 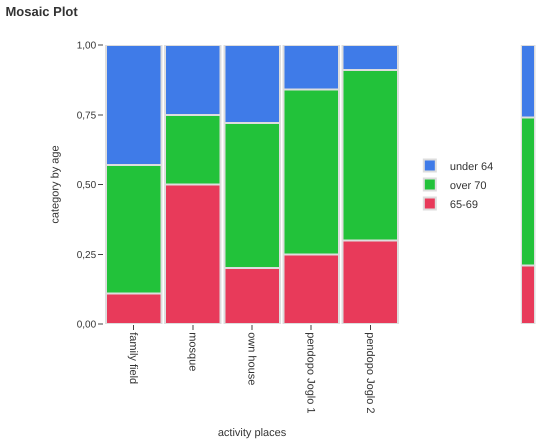 What do you see at coordinates (192, 352) in the screenshot?
I see `x-tick-label: mosque` at bounding box center [192, 352].